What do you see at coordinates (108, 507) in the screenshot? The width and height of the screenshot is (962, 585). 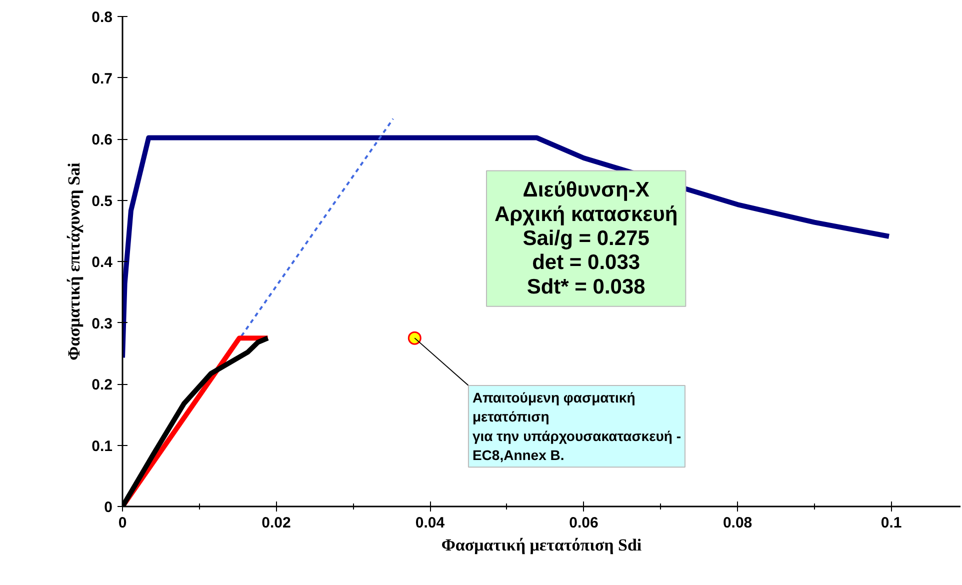 I see `y-tick-label: 0` at bounding box center [108, 507].